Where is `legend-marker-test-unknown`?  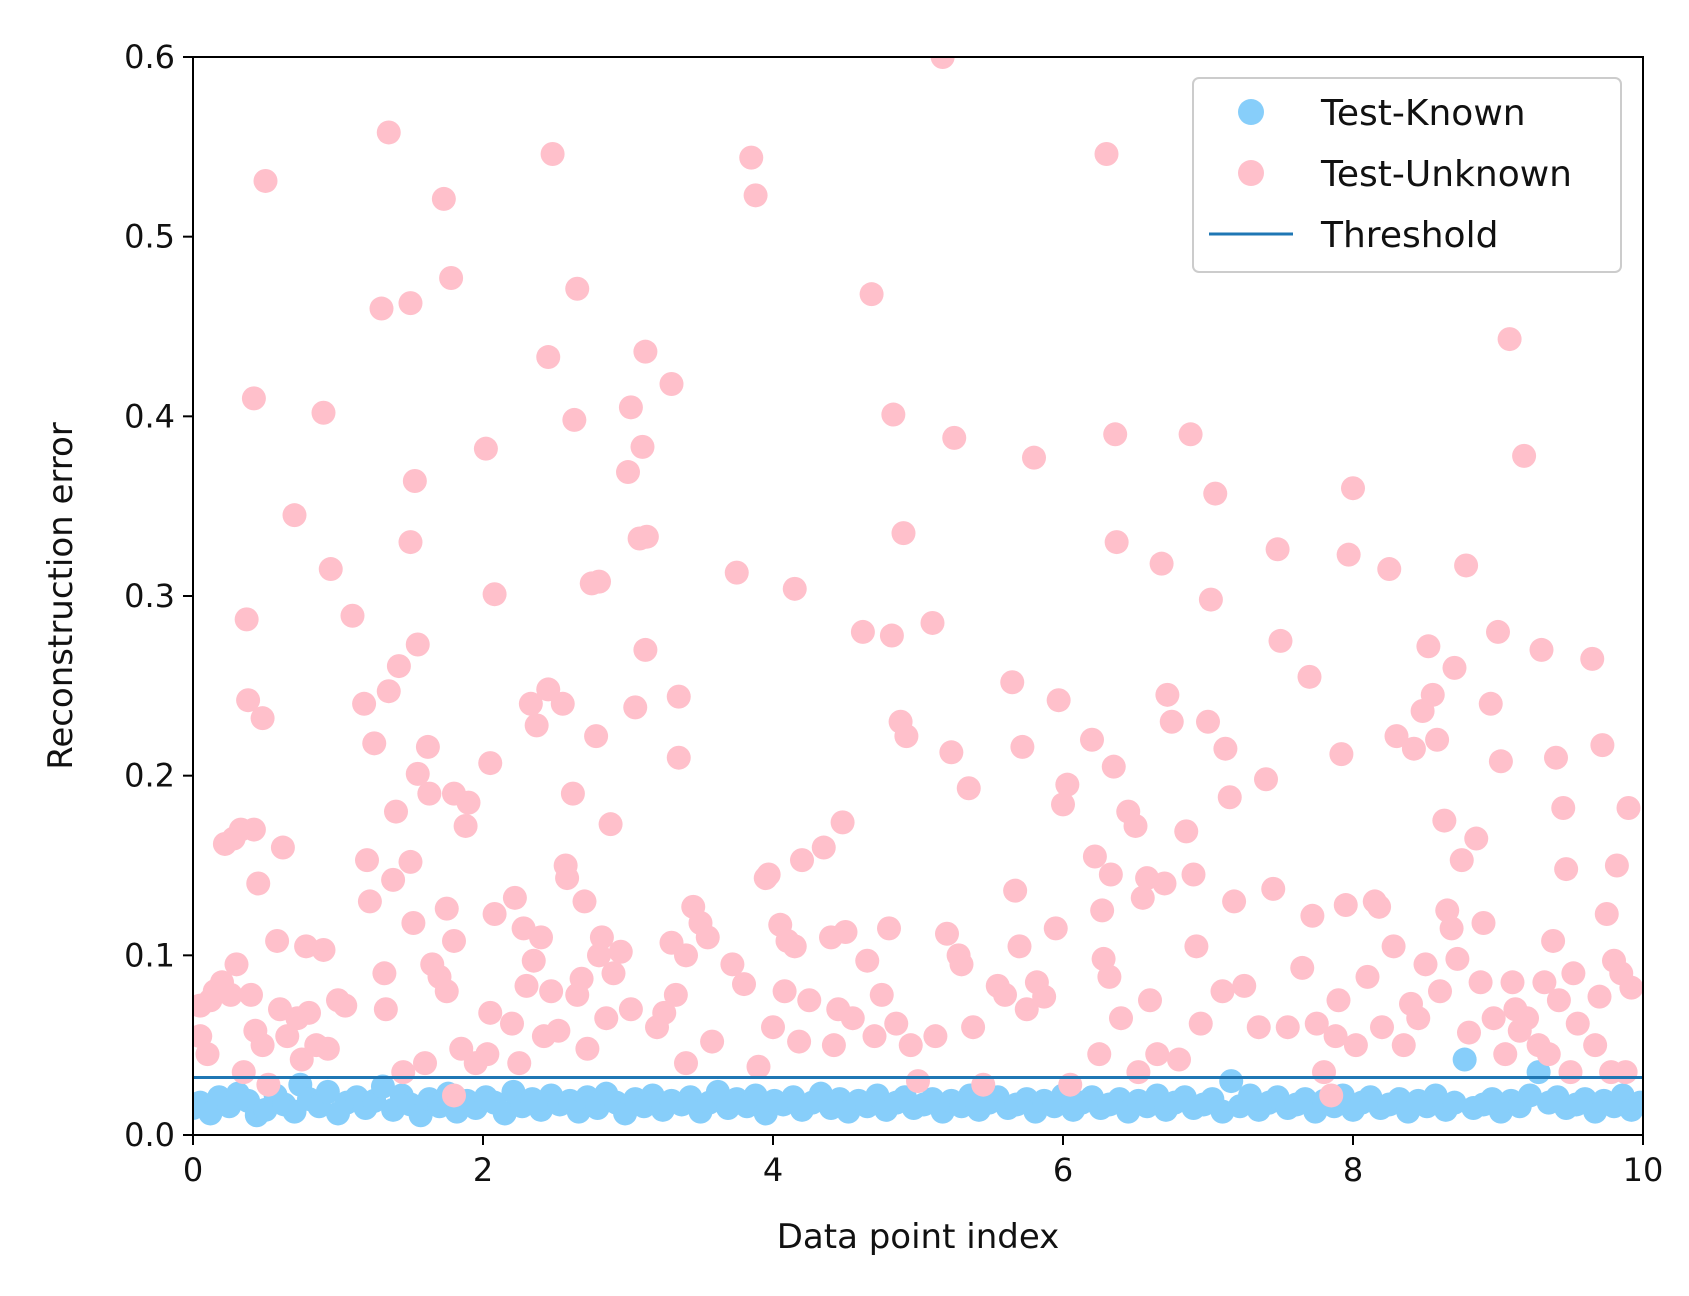
legend-marker-test-unknown is located at coordinates (1251, 173).